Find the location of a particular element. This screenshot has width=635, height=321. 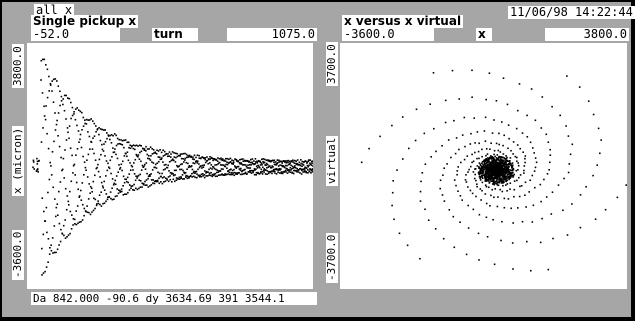

tab-all-x: all_x is located at coordinates (54, 10).